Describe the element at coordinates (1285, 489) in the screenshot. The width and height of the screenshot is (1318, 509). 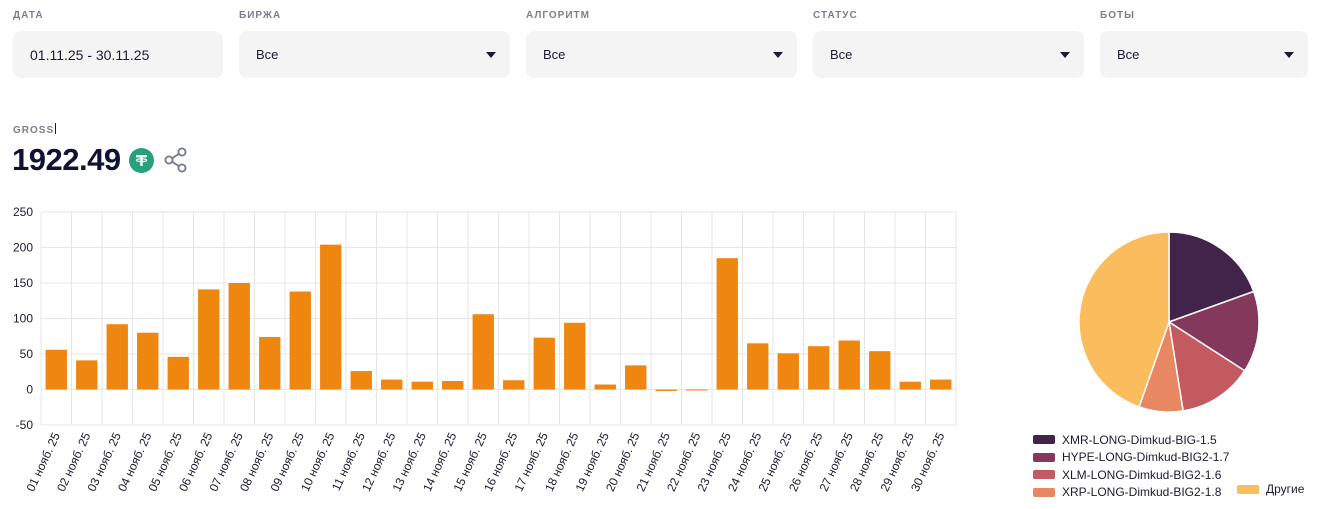
I see `legend-label: Другие` at that location.